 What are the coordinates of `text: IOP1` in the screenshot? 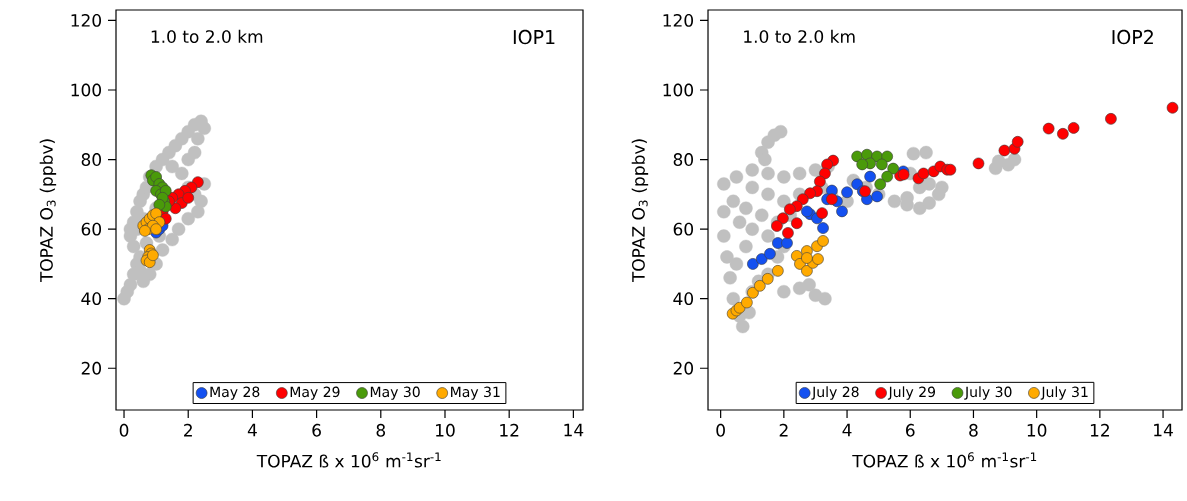 It's located at (534, 37).